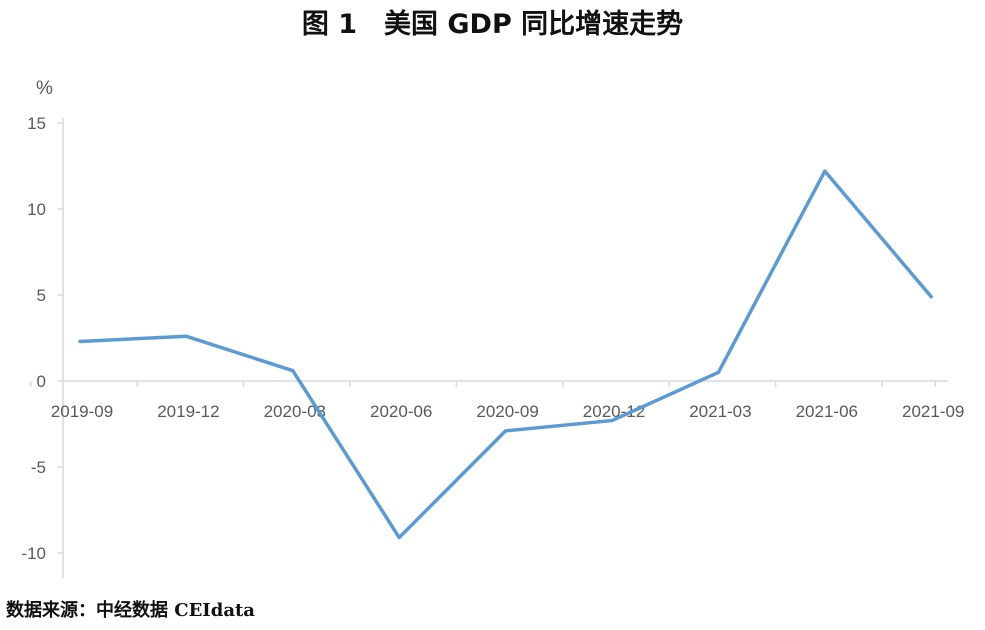  What do you see at coordinates (492, 24) in the screenshot?
I see `chart-title: 图 1 美国 GDP 同比增速走势` at bounding box center [492, 24].